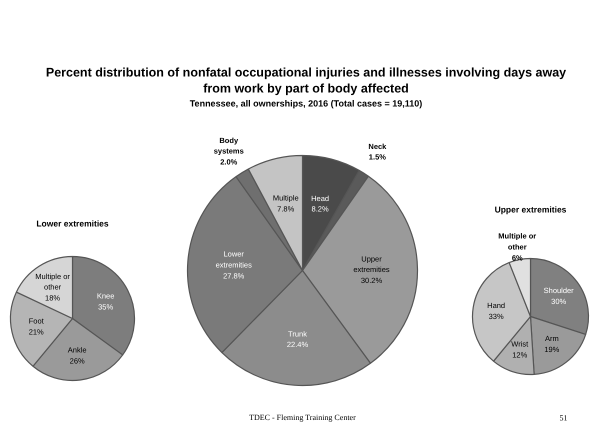 Image resolution: width=591 pixels, height=445 pixels. Describe the element at coordinates (302, 417) in the screenshot. I see `text: TDEC - Fleming Training Center` at that location.